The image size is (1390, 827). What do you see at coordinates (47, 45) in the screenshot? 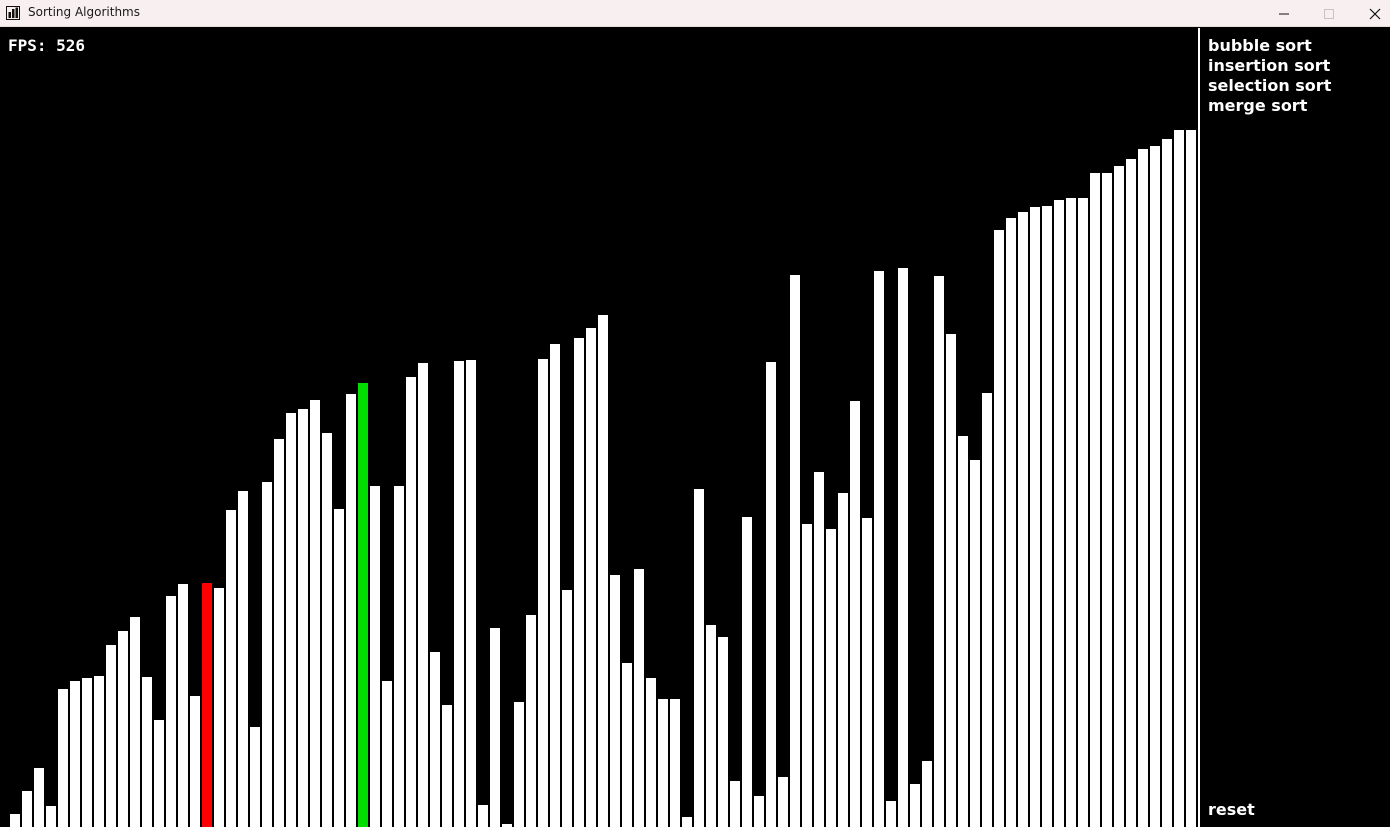
I see `fps-counter: FPS: 526` at bounding box center [47, 45].